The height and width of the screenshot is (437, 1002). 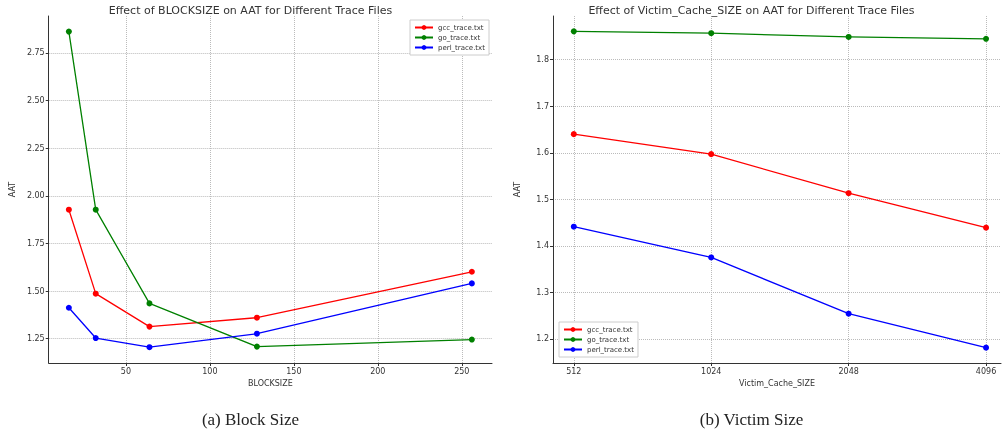 What do you see at coordinates (542, 292) in the screenshot?
I see `y-tick-label: 1.3` at bounding box center [542, 292].